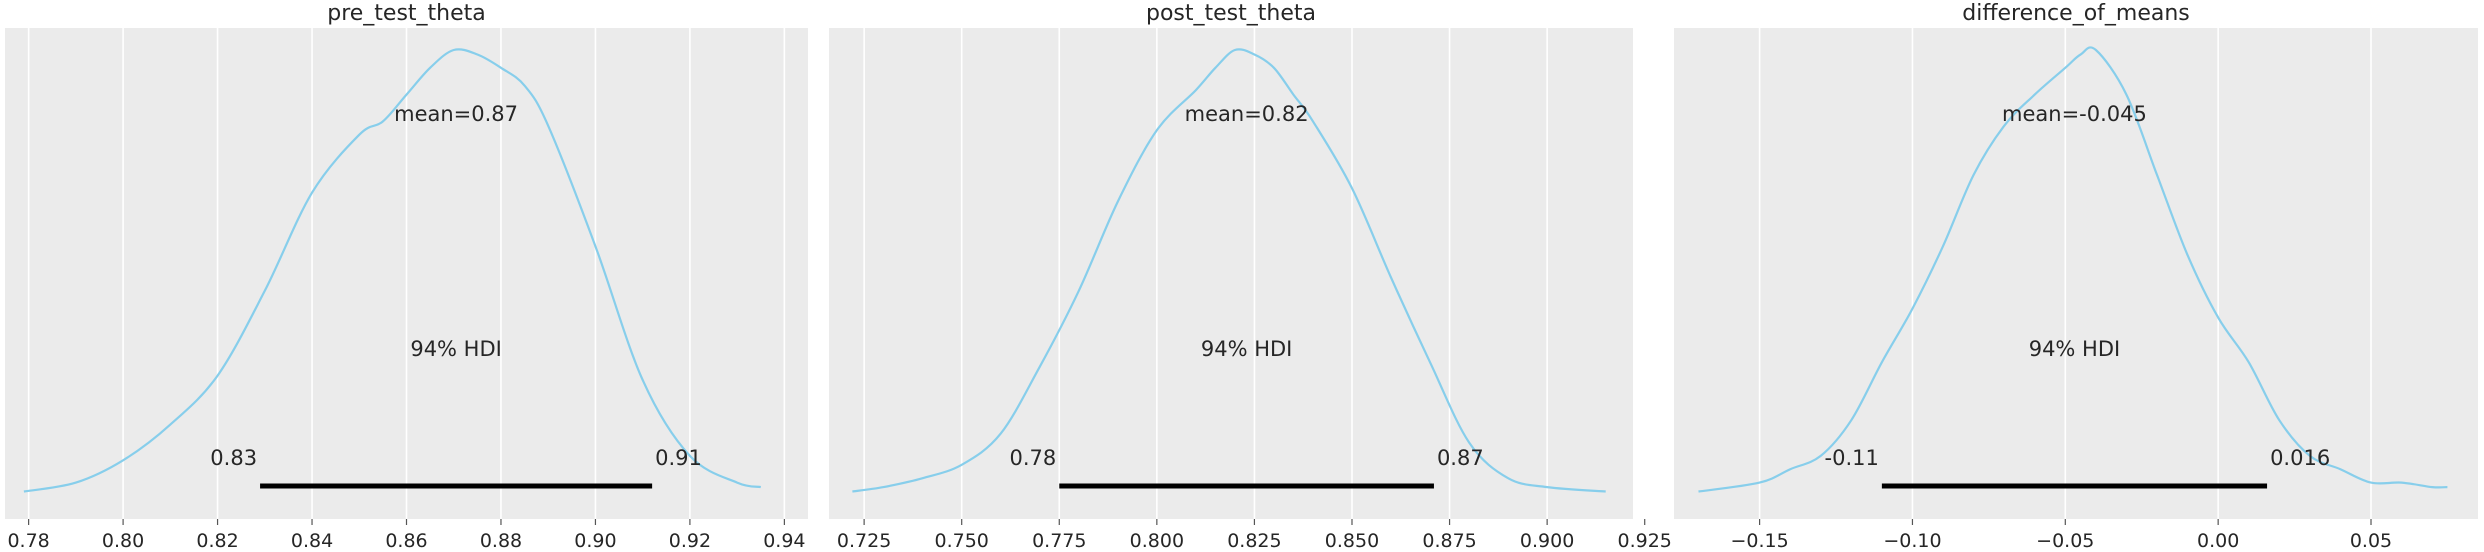  Describe the element at coordinates (961, 541) in the screenshot. I see `x-tick-label: 0.750` at that location.